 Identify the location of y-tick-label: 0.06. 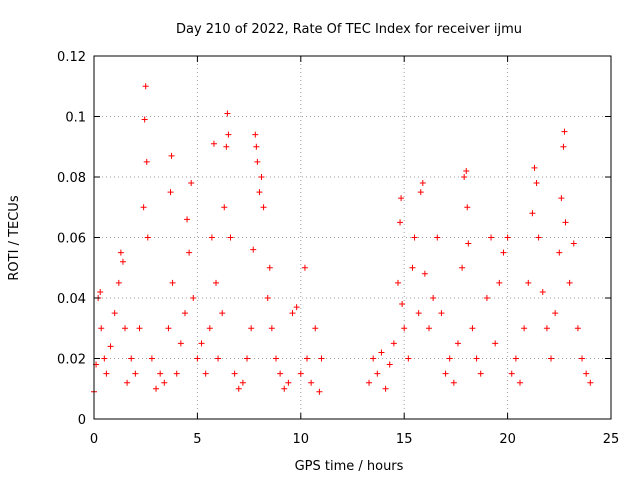
(71, 239).